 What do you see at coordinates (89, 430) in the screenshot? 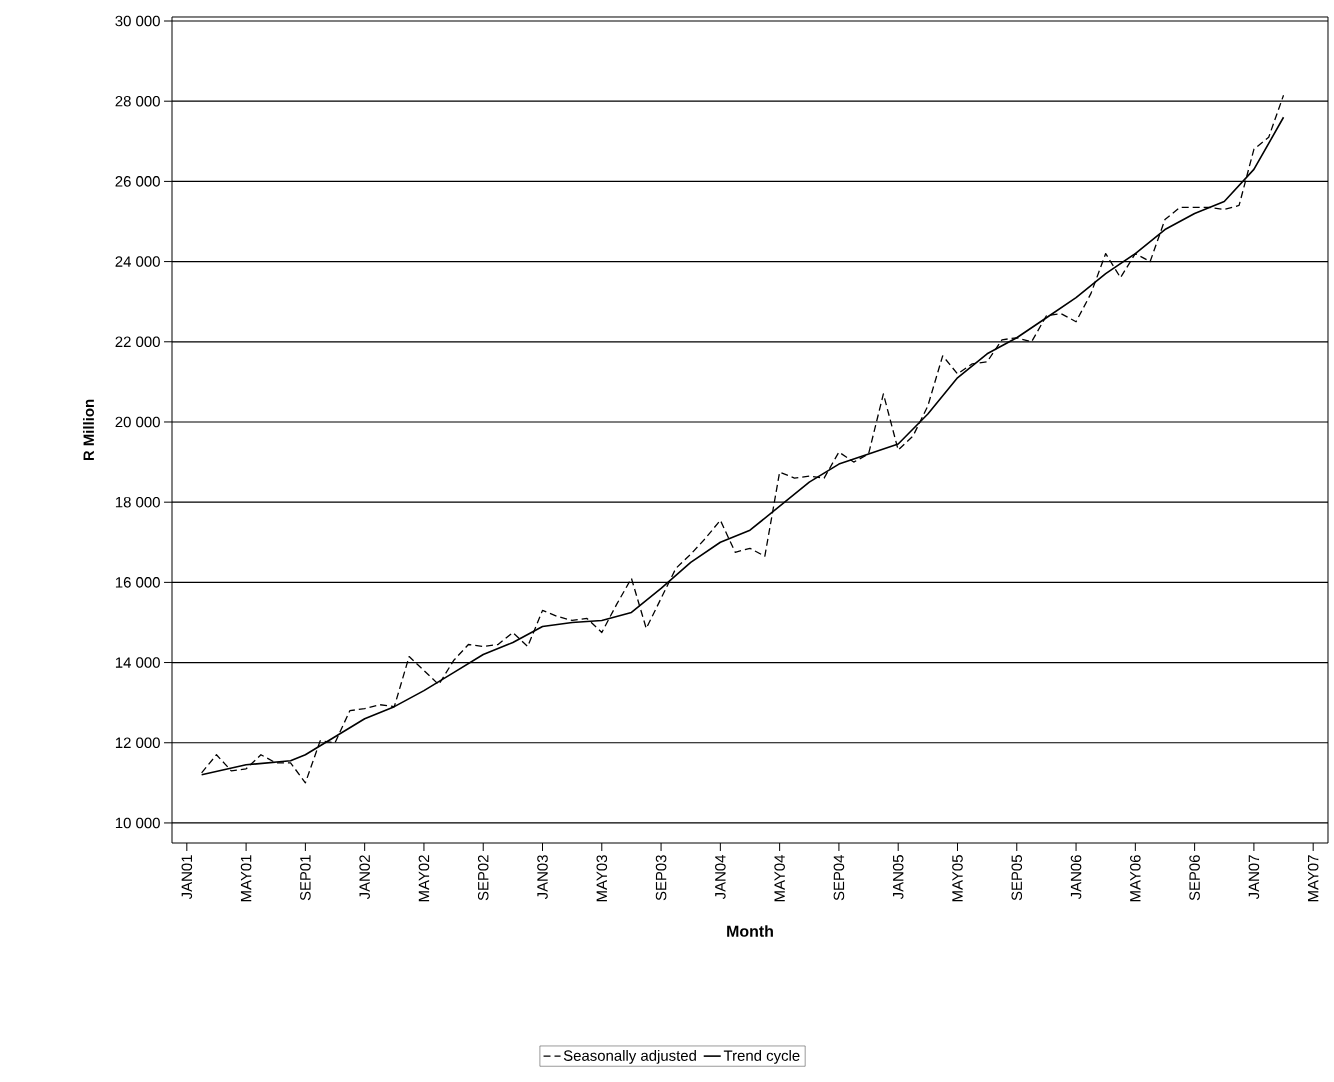
I see `y-axis-title: R Million` at bounding box center [89, 430].